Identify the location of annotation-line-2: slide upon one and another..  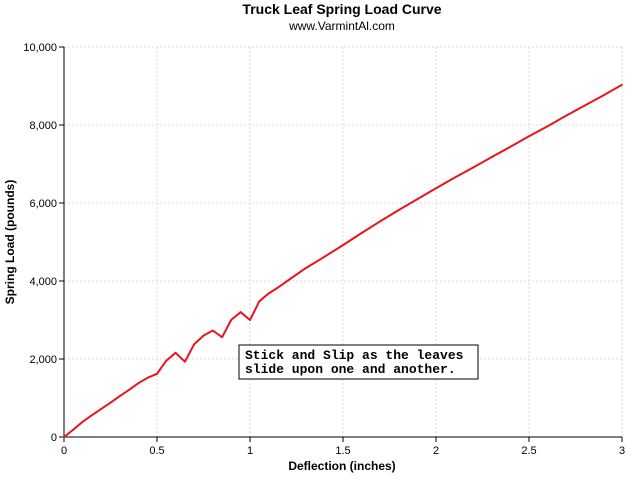
(350, 369).